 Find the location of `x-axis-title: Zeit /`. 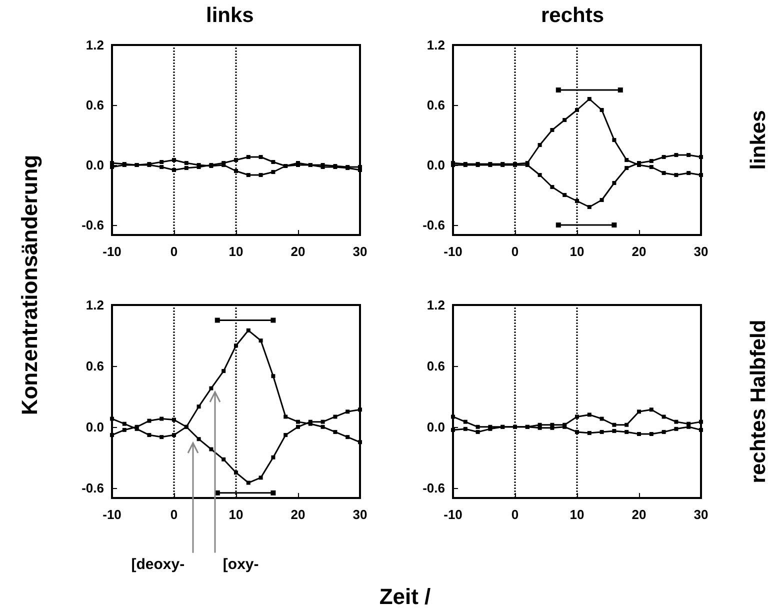

x-axis-title: Zeit / is located at coordinates (405, 597).